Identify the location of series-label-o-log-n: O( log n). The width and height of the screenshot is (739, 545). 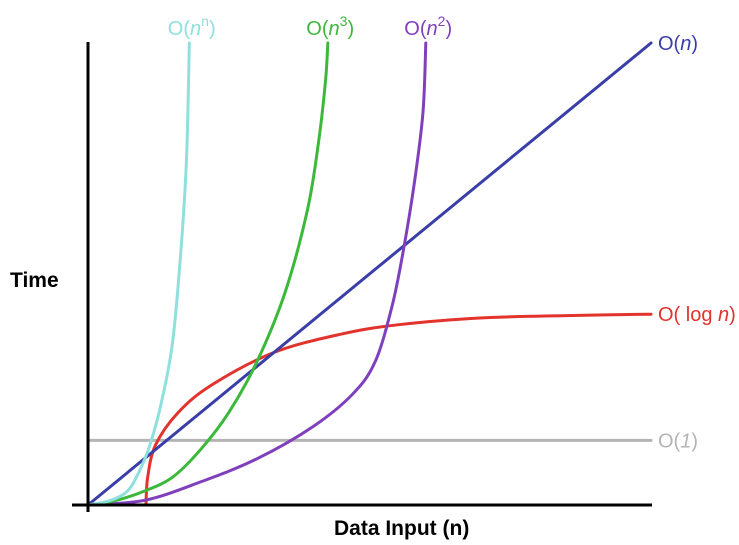
(697, 315).